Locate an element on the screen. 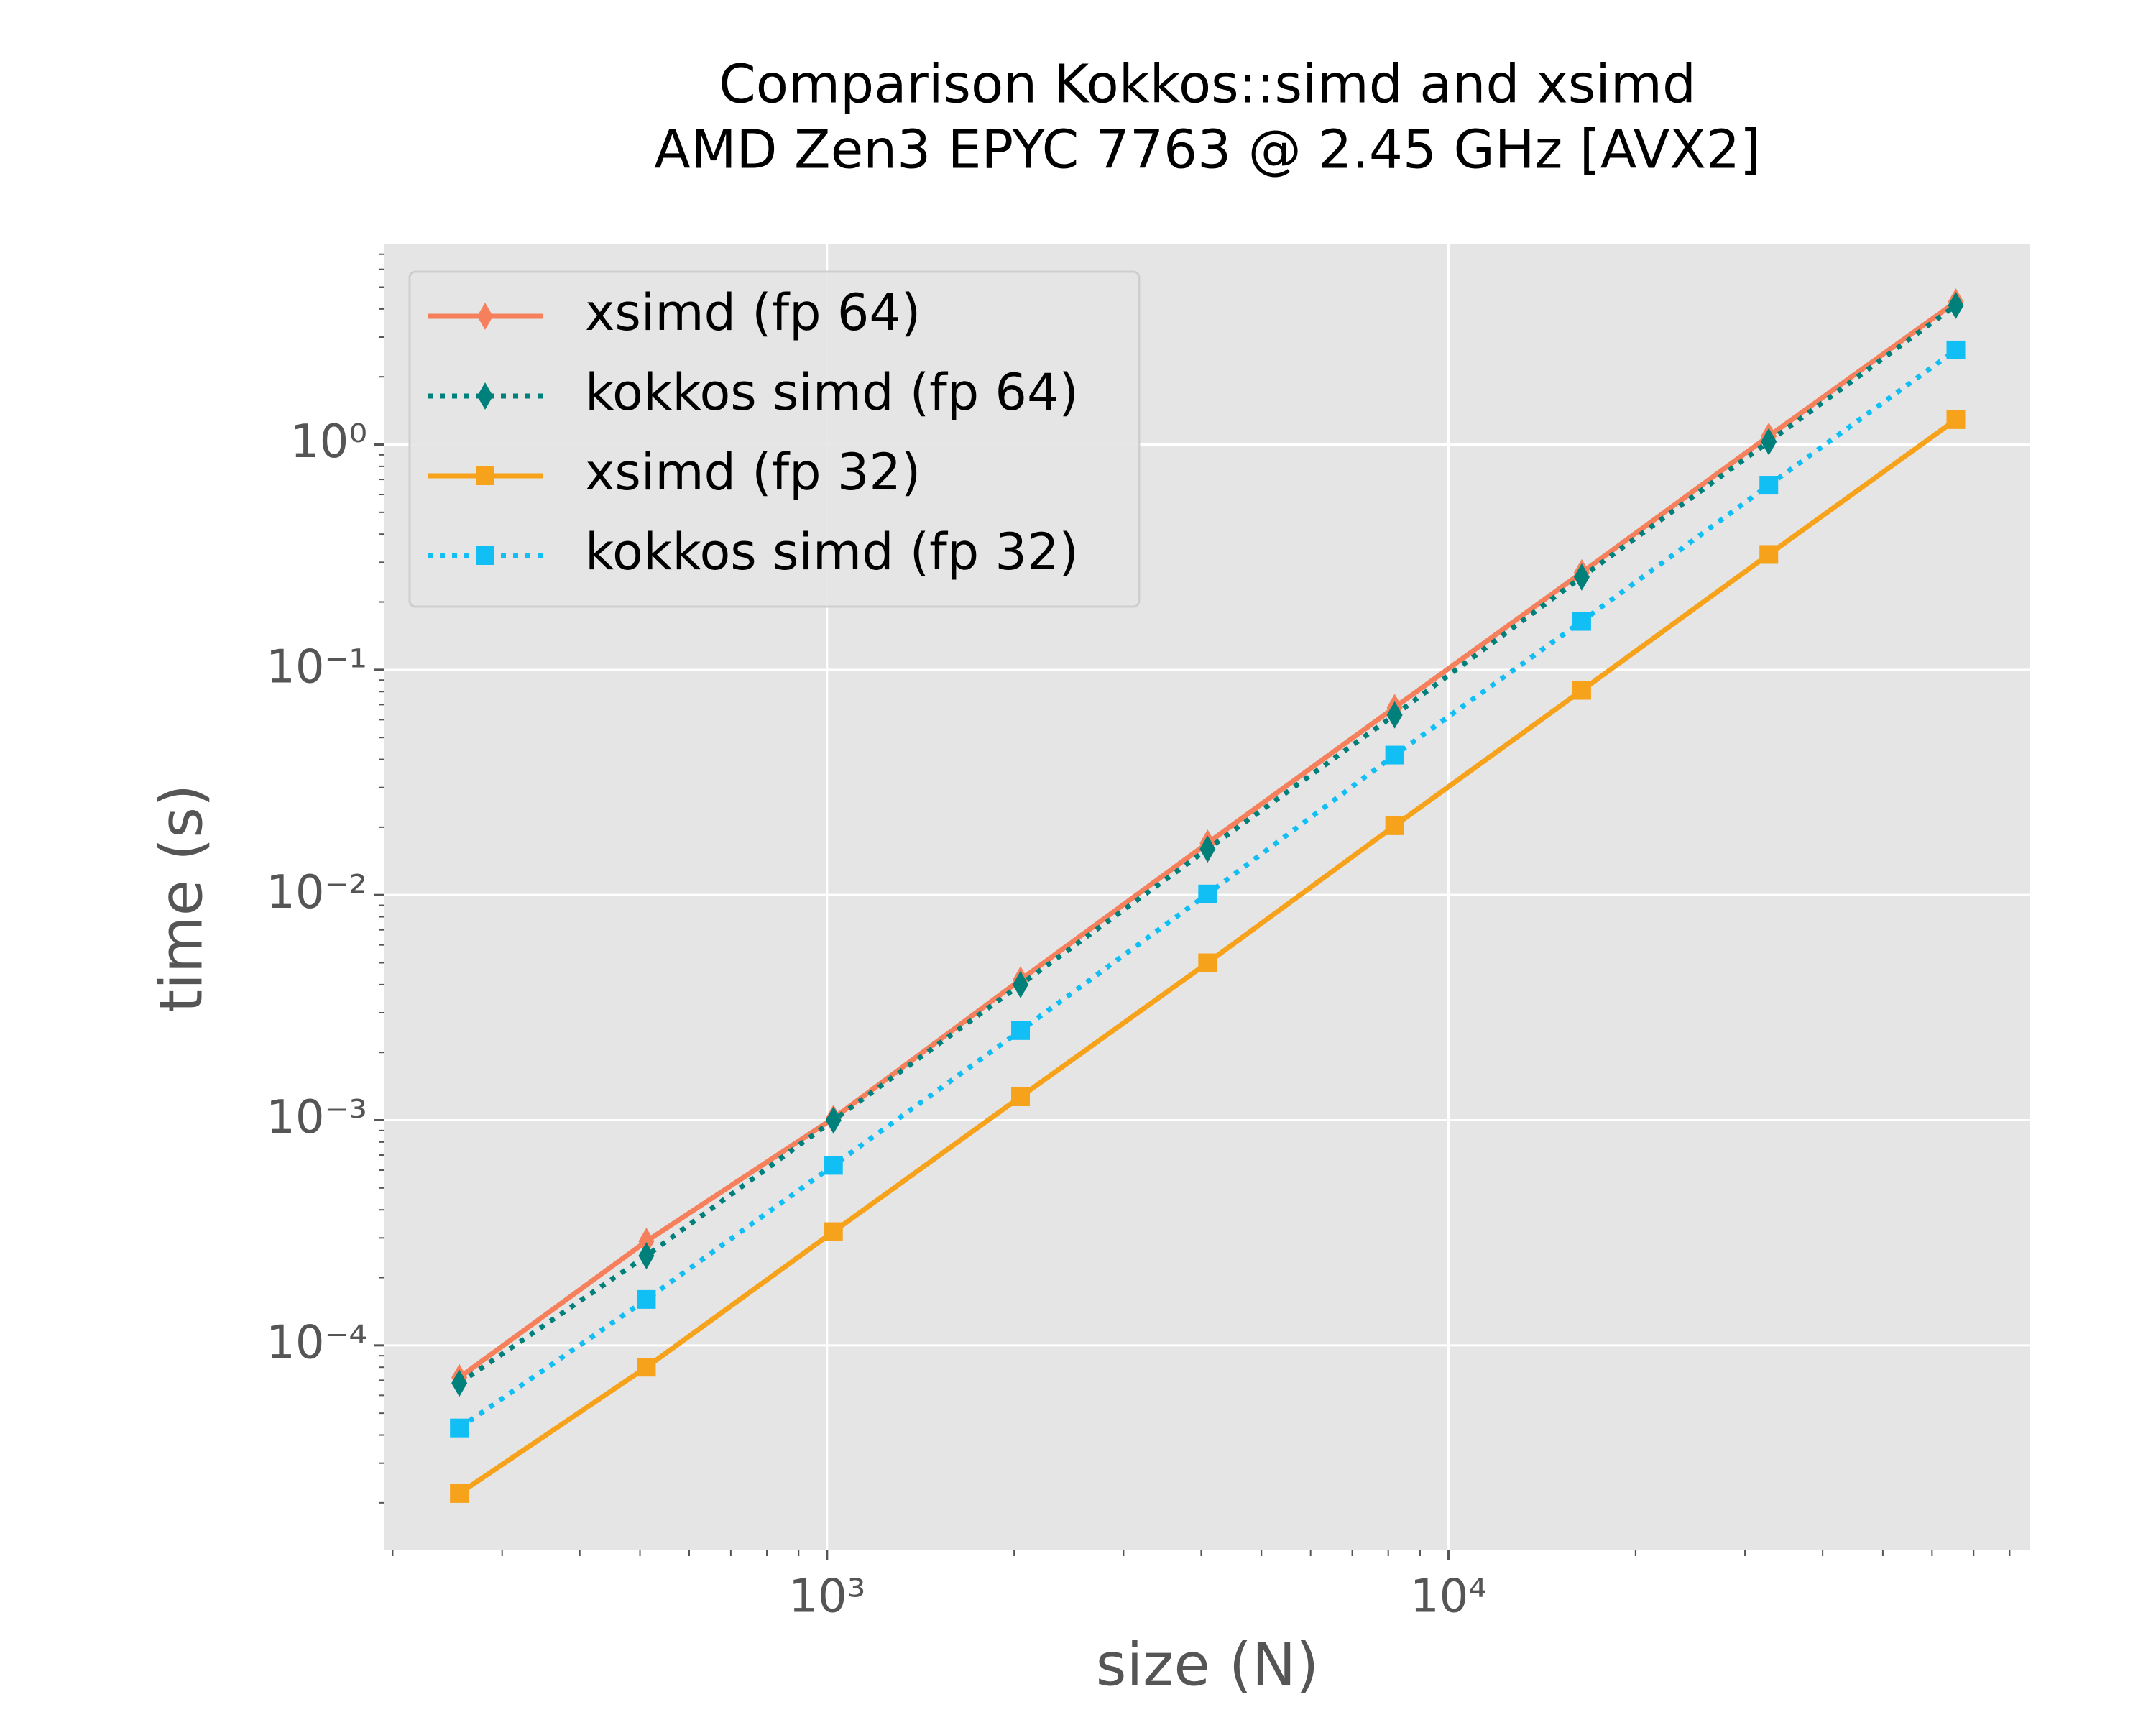  legend-box is located at coordinates (774, 439).